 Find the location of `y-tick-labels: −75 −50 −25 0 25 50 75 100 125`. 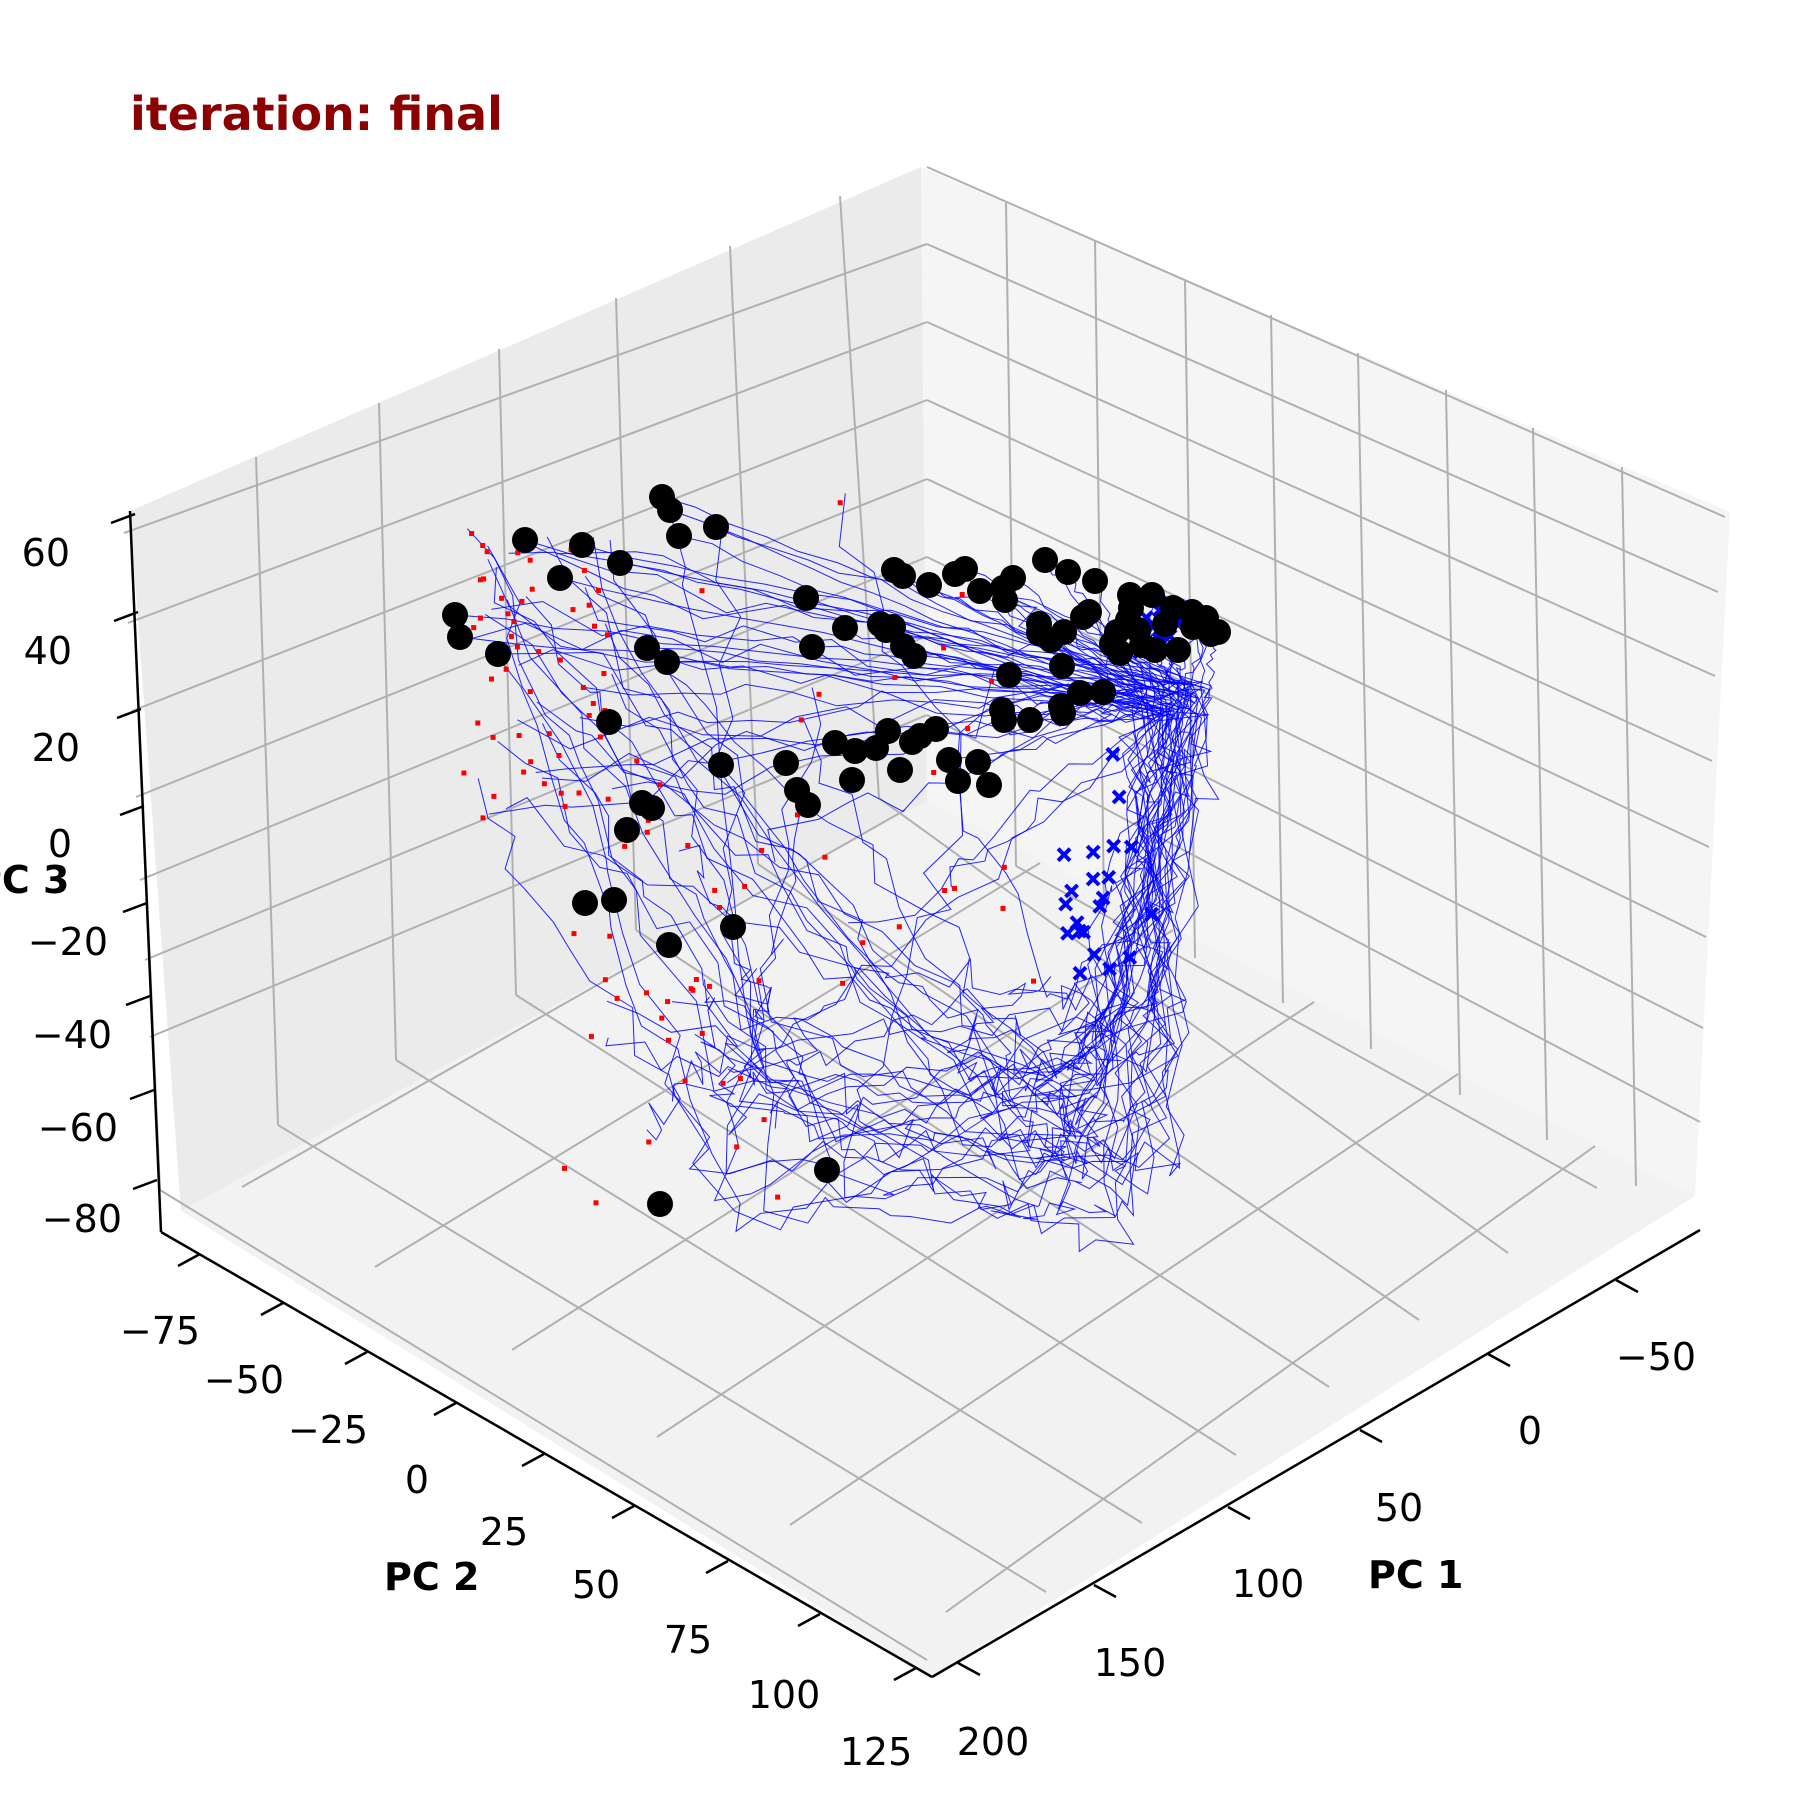

y-tick-labels: −75 −50 −25 0 25 50 75 100 125 is located at coordinates (516, 1541).